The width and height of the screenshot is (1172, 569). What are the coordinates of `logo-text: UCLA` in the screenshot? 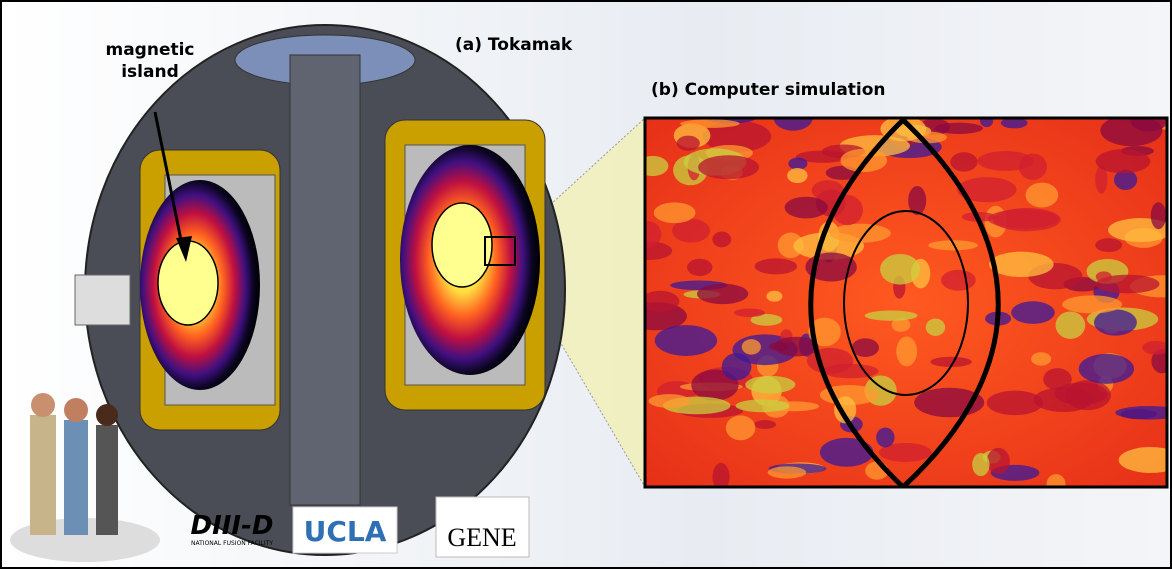 It's located at (345, 531).